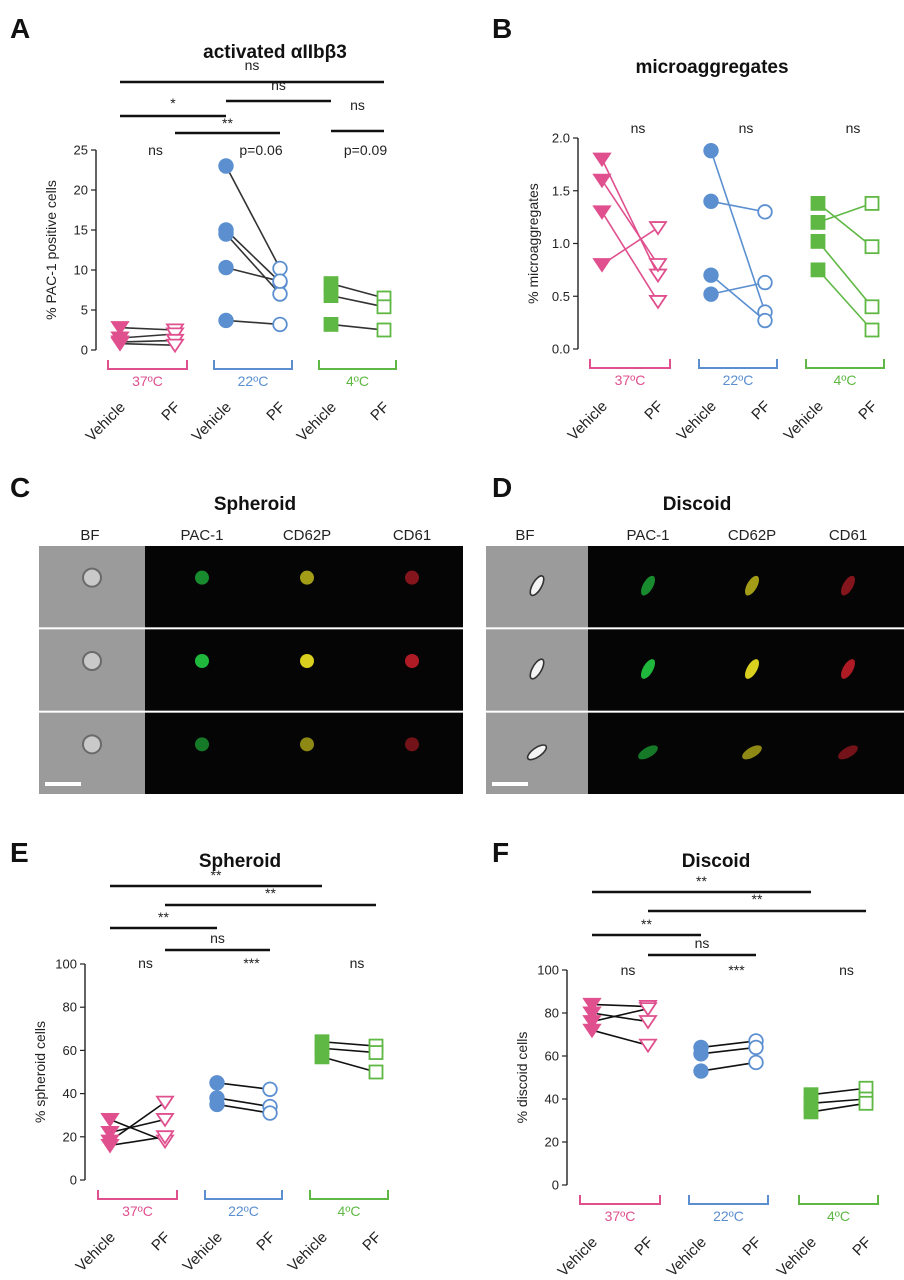  Describe the element at coordinates (81, 230) in the screenshot. I see `y-tick-label: 15` at that location.